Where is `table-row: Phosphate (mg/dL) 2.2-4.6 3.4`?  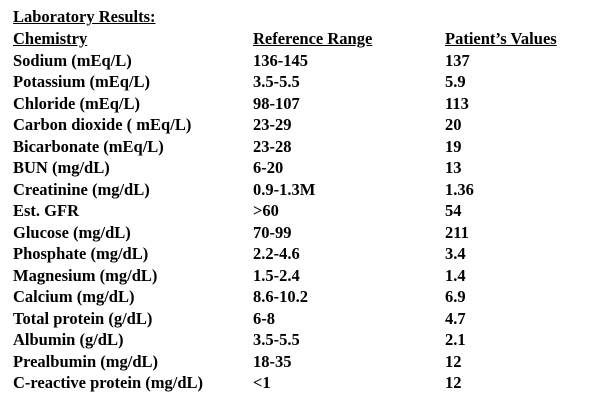
table-row: Phosphate (mg/dL) 2.2-4.6 3.4 is located at coordinates (303, 254).